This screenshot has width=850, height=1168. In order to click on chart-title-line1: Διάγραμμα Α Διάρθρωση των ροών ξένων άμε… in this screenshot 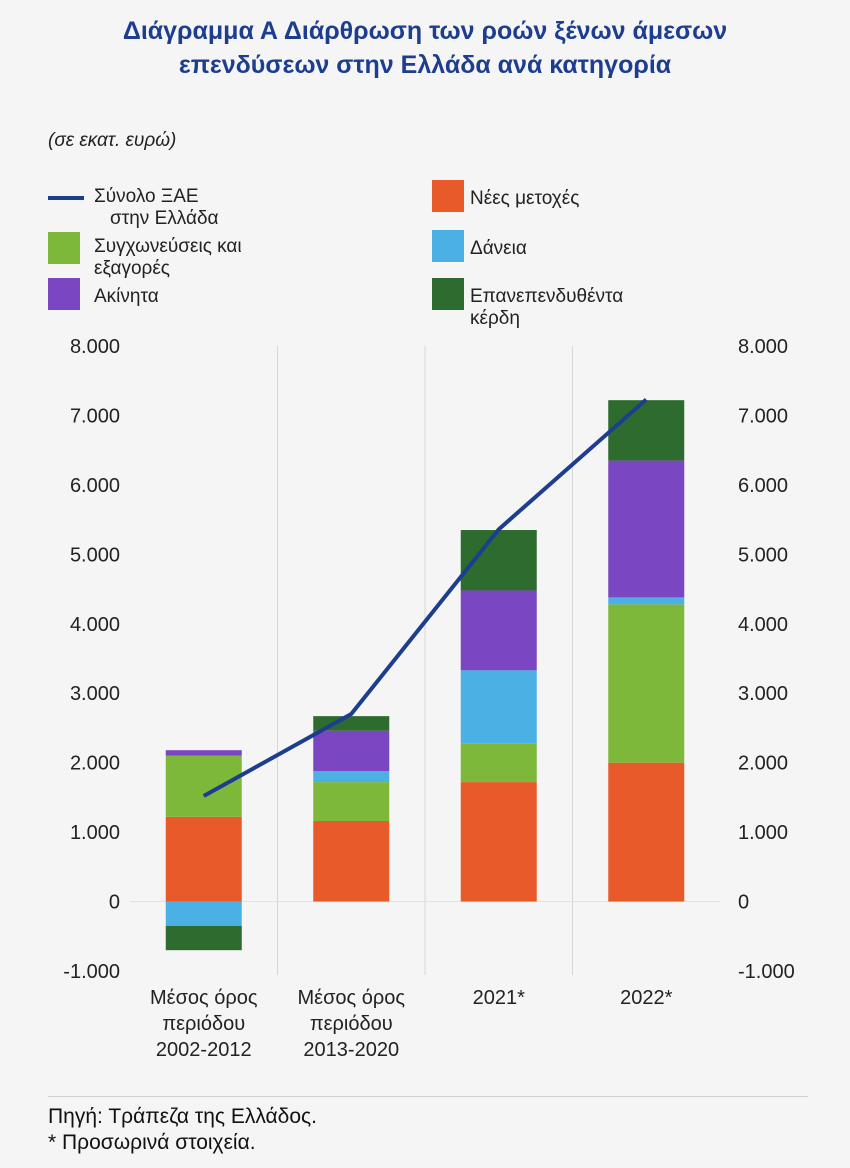, I will do `click(425, 31)`.